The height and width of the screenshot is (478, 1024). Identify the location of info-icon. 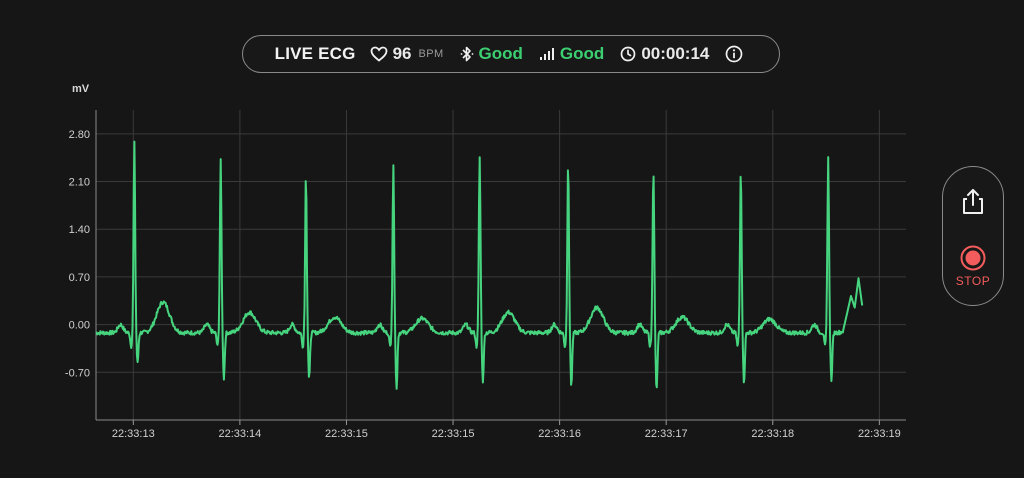
(734, 54).